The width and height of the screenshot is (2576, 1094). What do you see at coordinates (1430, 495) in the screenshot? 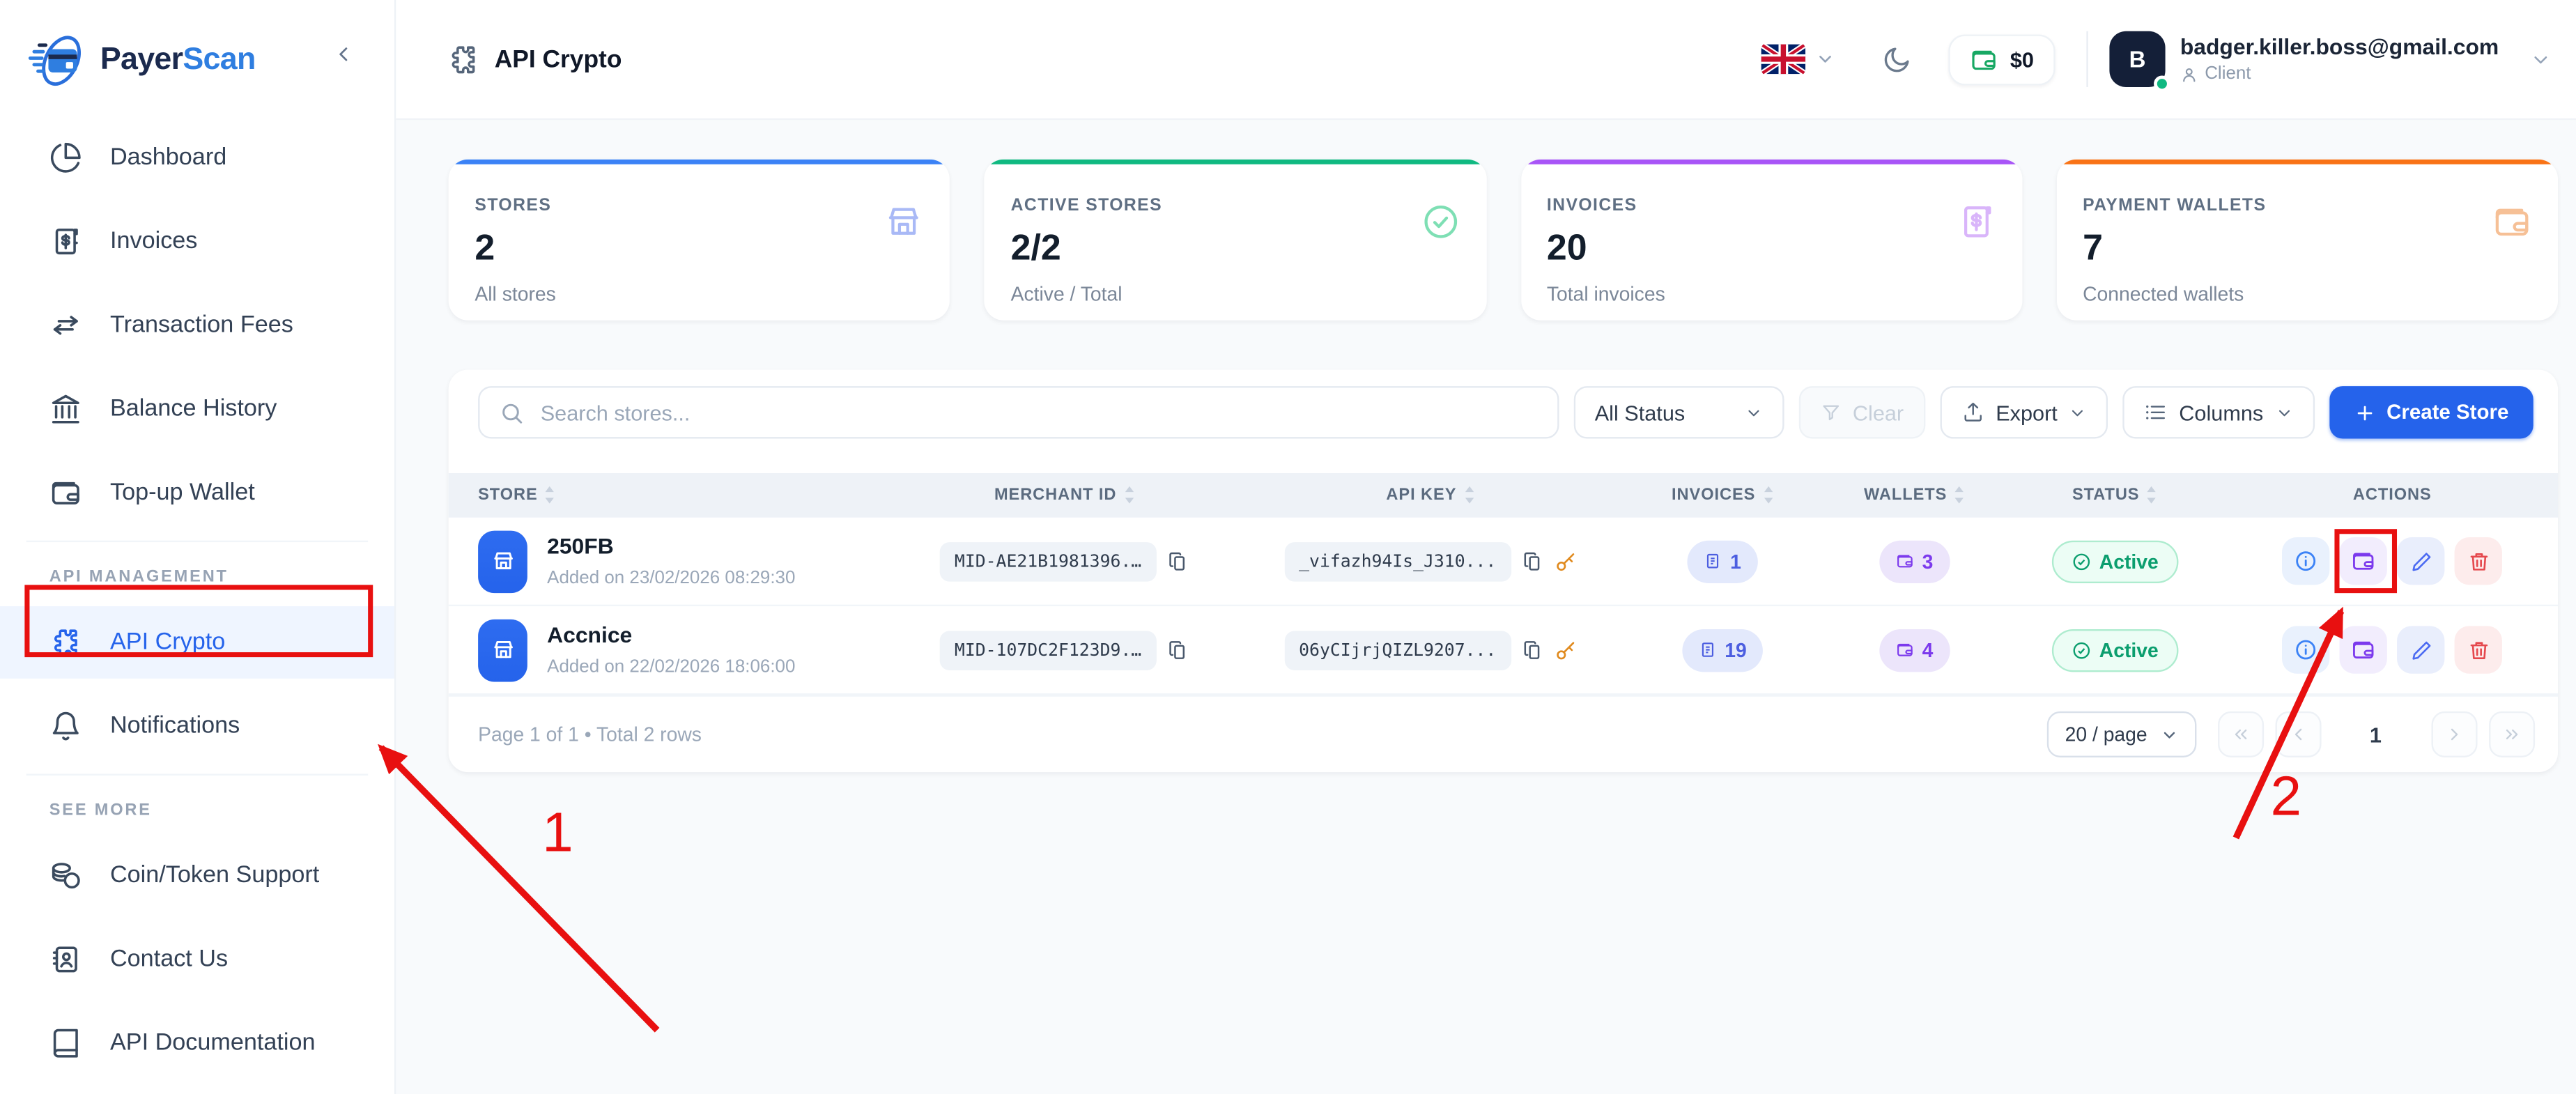
I see `column-header-api-key: API KEY` at bounding box center [1430, 495].